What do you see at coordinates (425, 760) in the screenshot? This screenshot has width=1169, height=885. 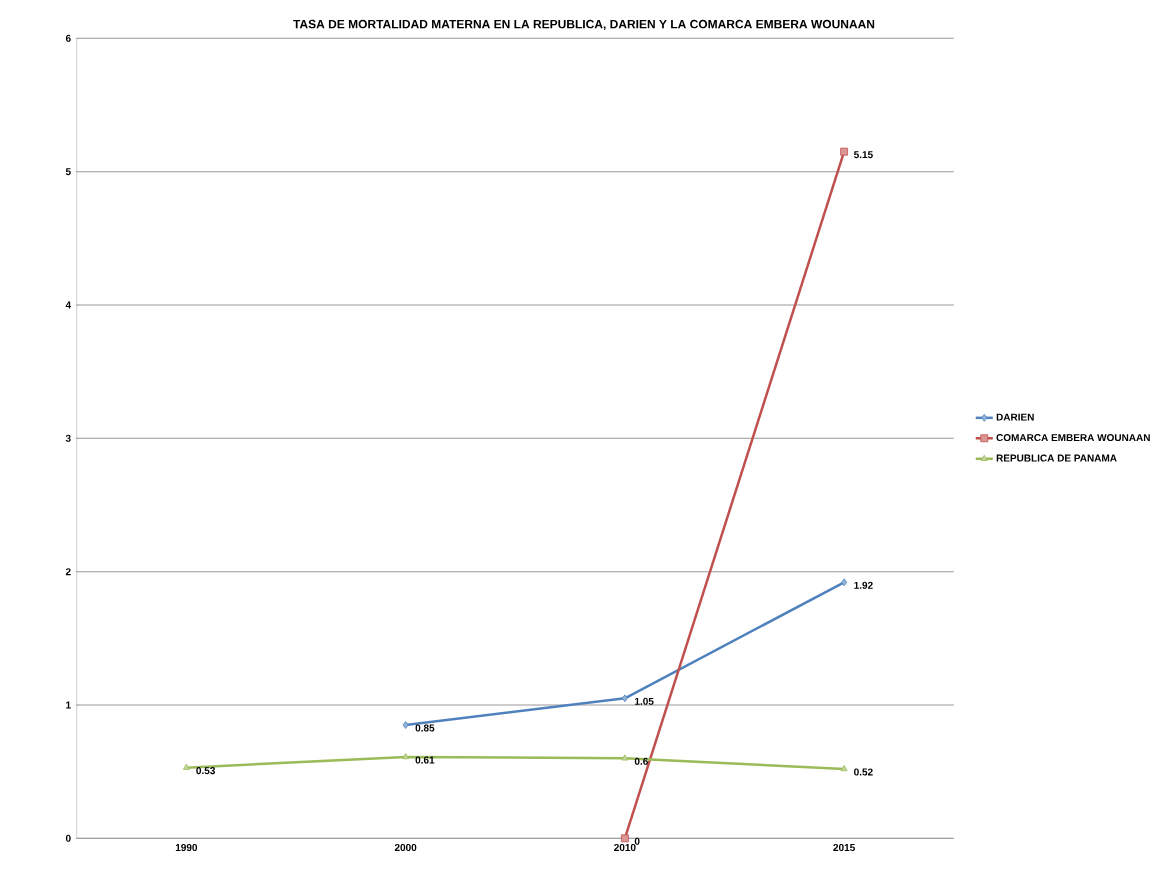 I see `data-label: 0.61` at bounding box center [425, 760].